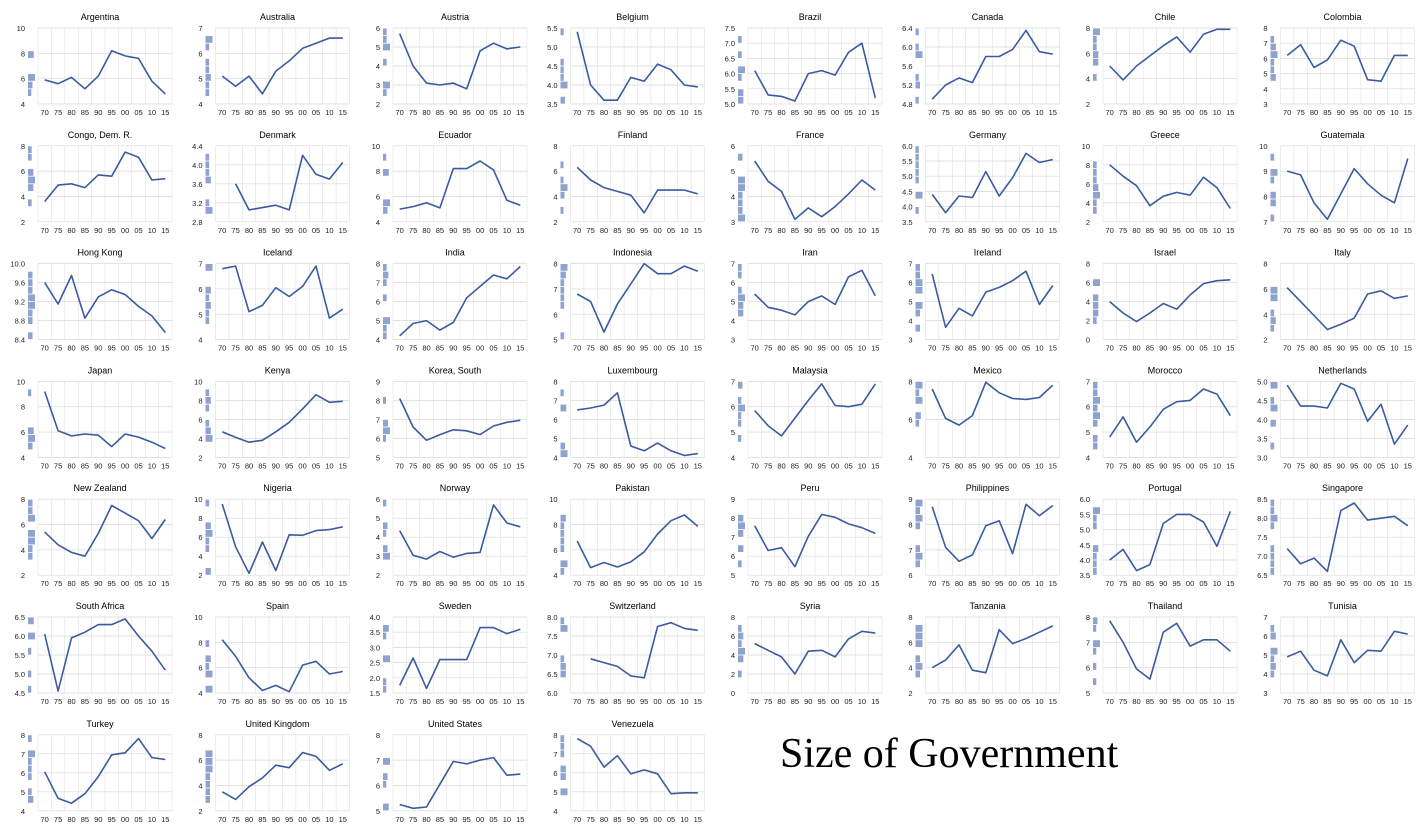 This screenshot has width=1426, height=833. I want to click on y-tick-label: 9, so click(910, 499).